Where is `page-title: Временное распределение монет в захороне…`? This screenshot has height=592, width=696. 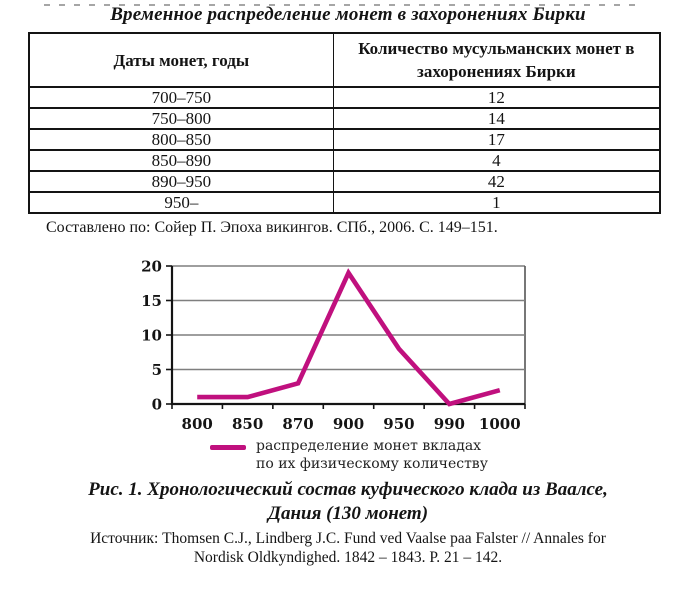
page-title: Временное распределение монет в захороне… is located at coordinates (348, 14).